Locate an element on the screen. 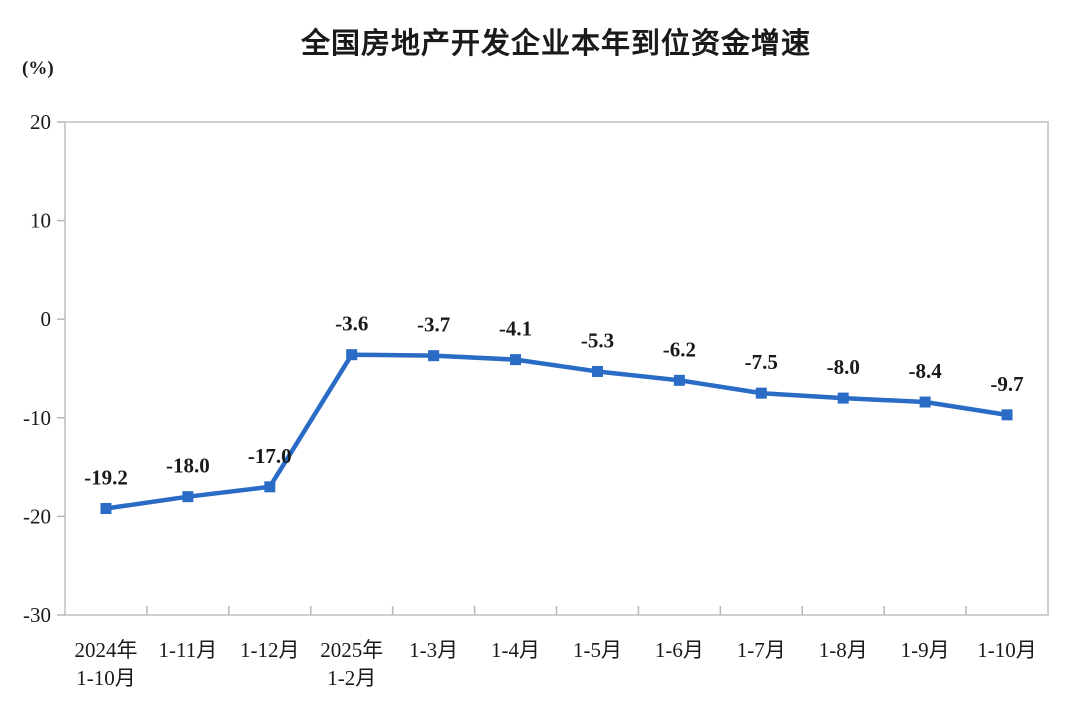  y-tick-label: 0 is located at coordinates (46, 319).